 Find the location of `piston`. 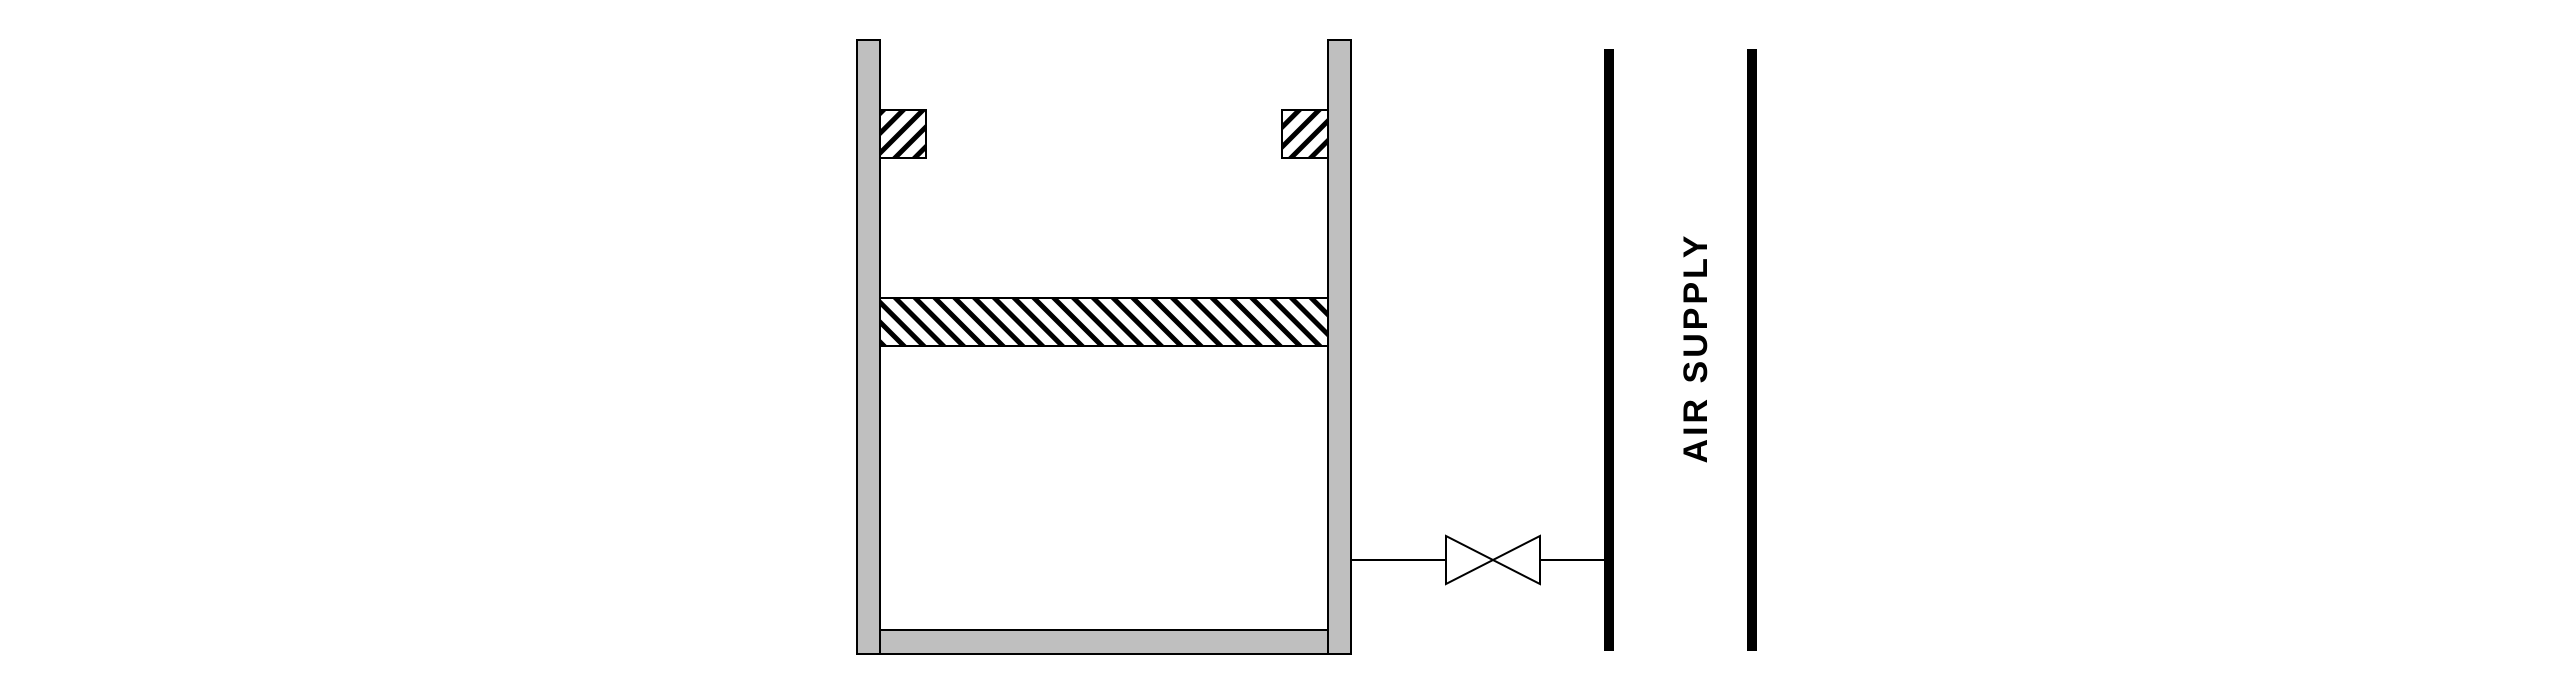

piston is located at coordinates (1104, 322).